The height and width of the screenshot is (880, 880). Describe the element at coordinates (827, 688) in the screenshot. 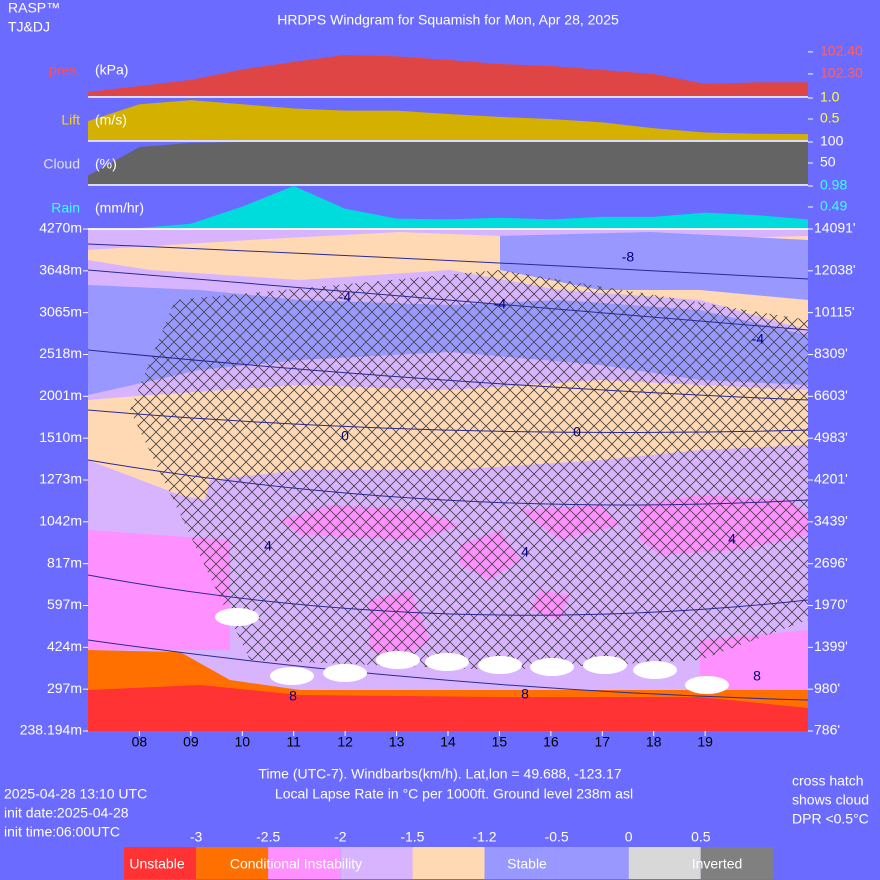

I see `y2-tick-label: 980'` at that location.